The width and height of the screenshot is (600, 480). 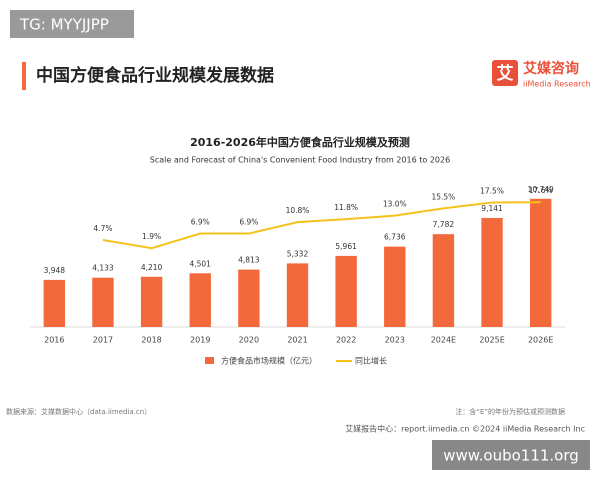 I want to click on note: 注：含“E”的年份为预估或预测数据, so click(x=510, y=411).